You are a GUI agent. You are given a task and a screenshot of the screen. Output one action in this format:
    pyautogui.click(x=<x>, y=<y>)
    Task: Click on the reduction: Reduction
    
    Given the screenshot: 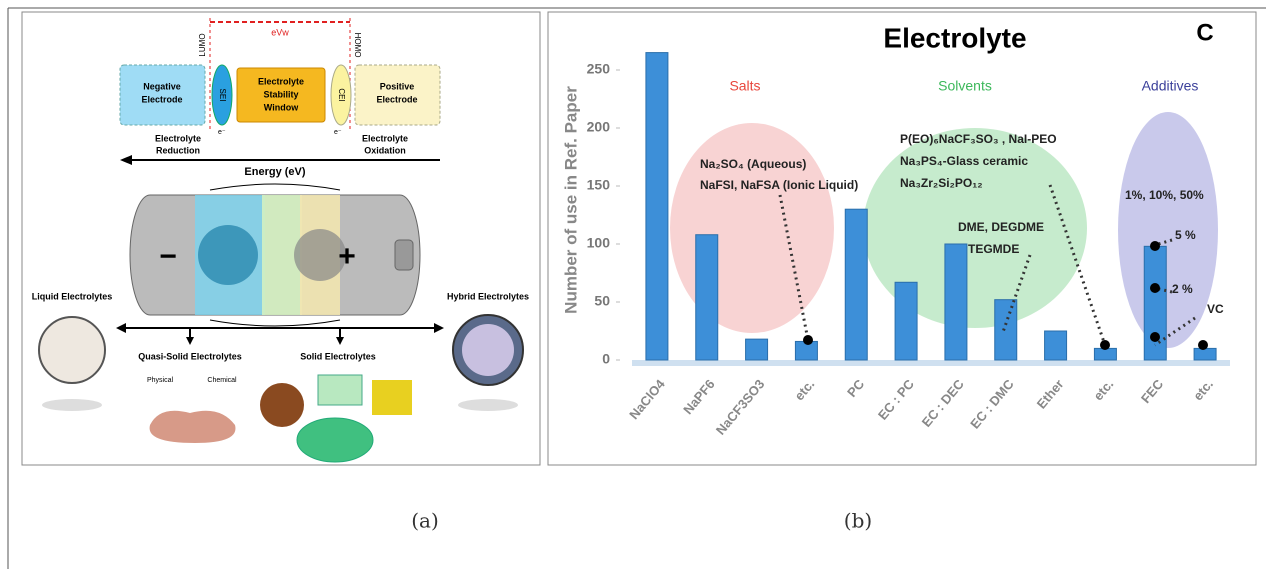 What is the action you would take?
    pyautogui.click(x=178, y=150)
    